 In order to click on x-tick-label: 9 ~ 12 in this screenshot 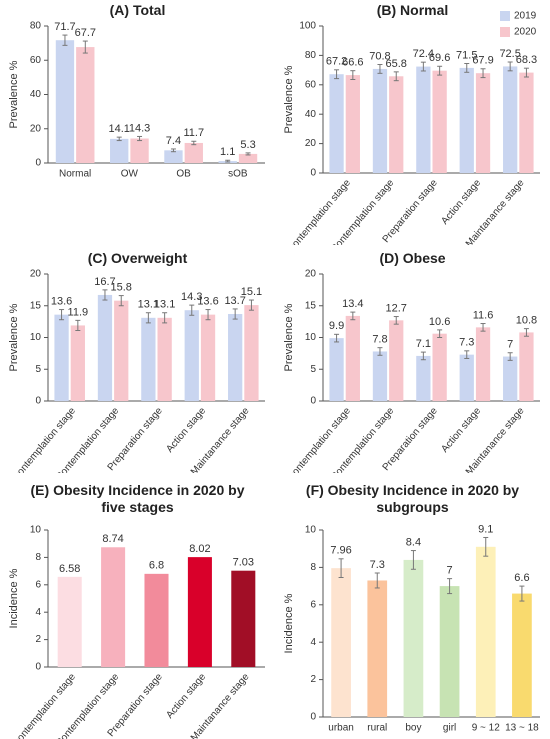, I will do `click(486, 728)`.